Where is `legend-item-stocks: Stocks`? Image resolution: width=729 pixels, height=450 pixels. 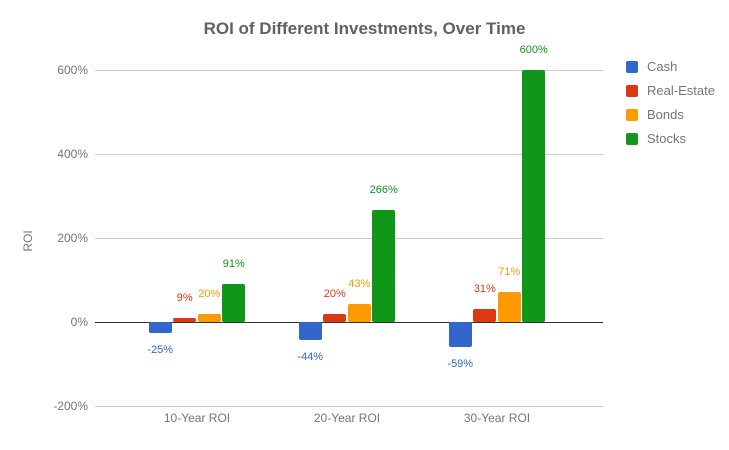
legend-item-stocks: Stocks is located at coordinates (670, 138).